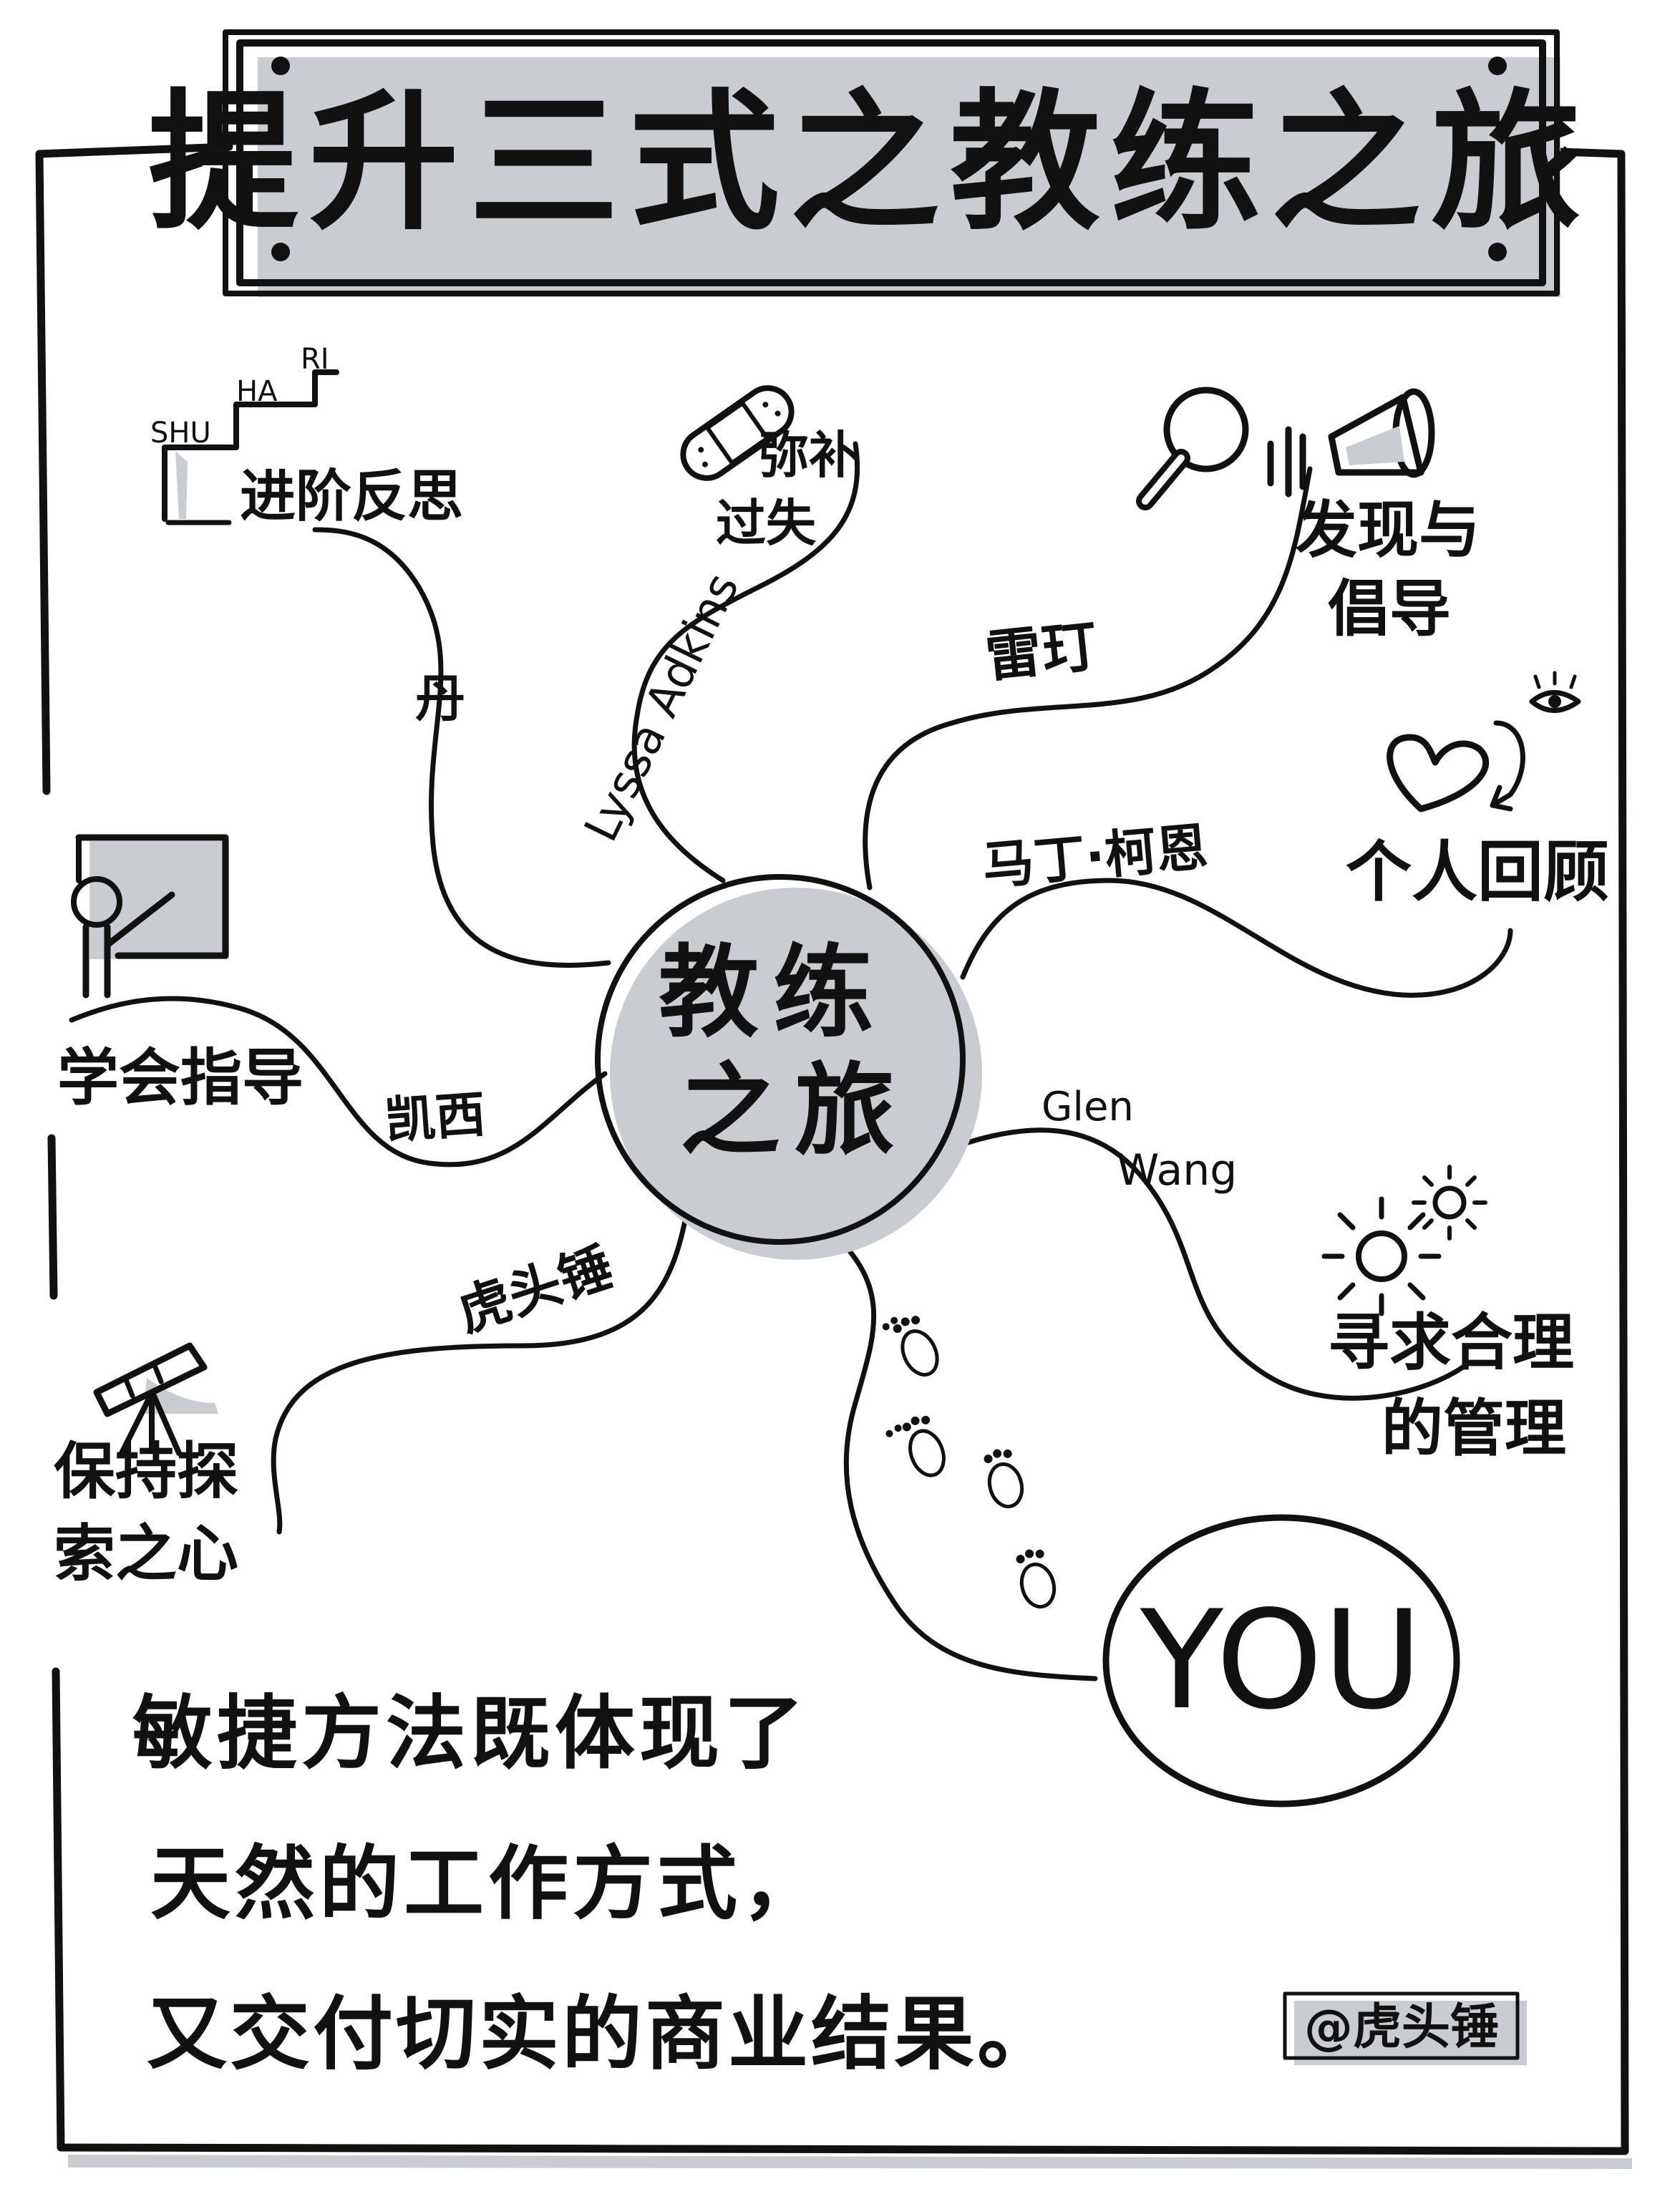 Image resolution: width=1680 pixels, height=2189 pixels. I want to click on branch-line-kaixi, so click(338, 1082).